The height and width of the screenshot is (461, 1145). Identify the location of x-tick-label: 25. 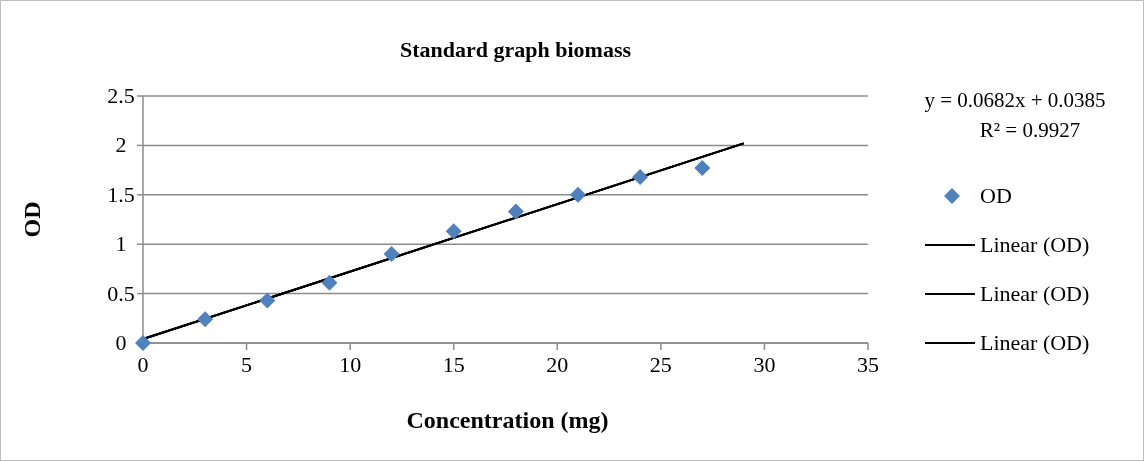
(660, 364).